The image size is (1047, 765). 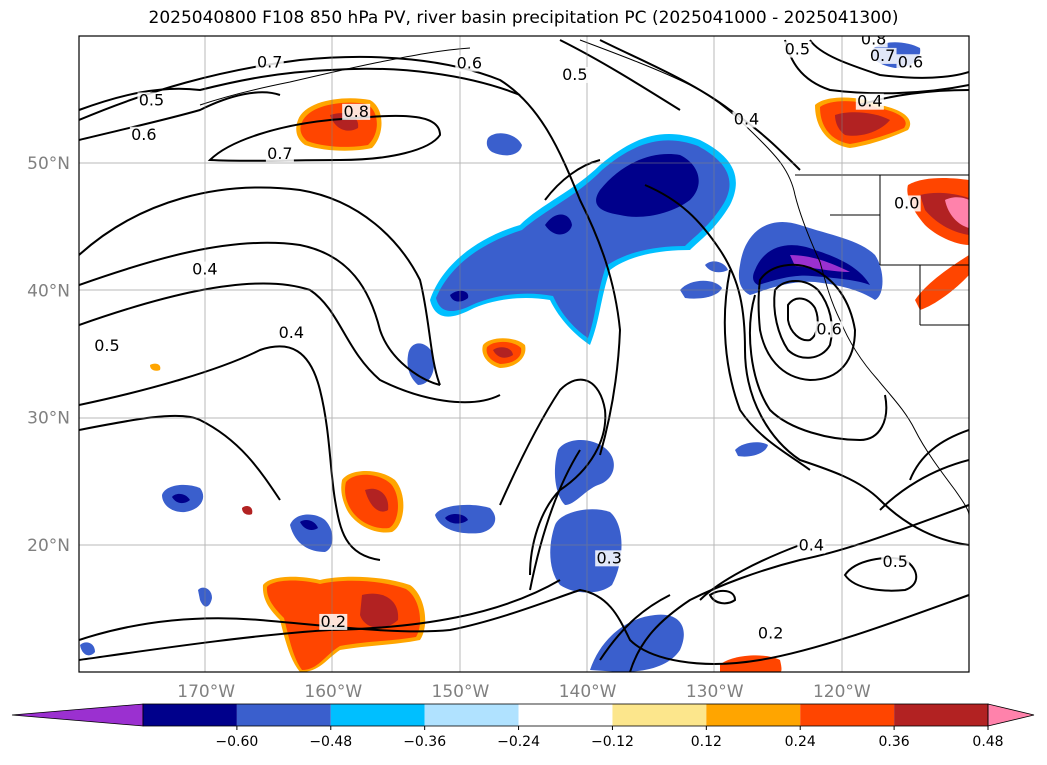 I want to click on lat-tick-labels: 20°N 30°N 40°N 50°N, so click(x=48, y=355).